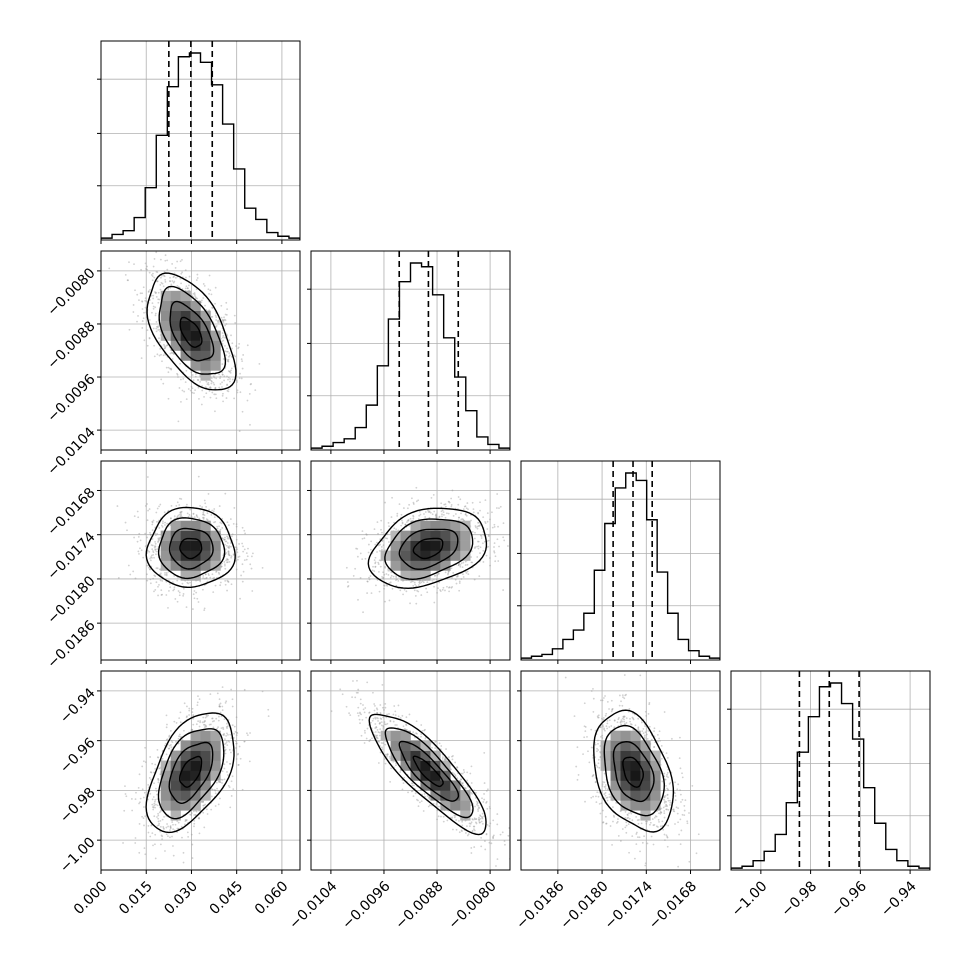  I want to click on panel-3-2: −0.0186−0.0180−0.0174−0.0168, so click(617, 801).